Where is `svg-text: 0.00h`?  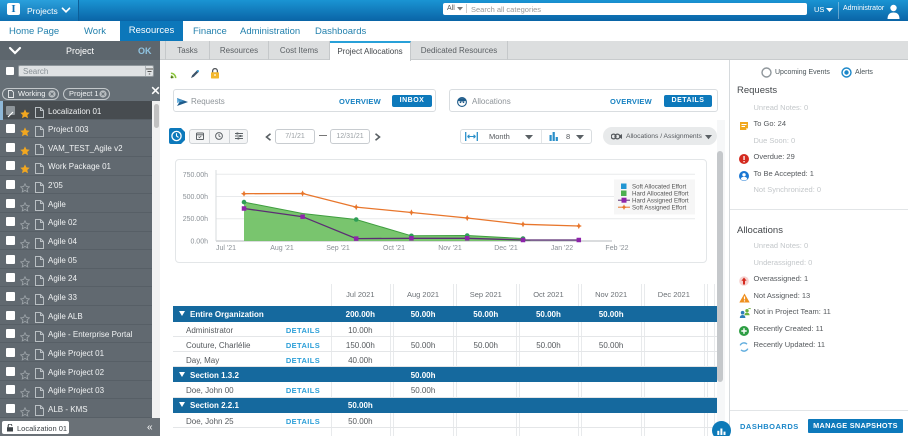 svg-text: 0.00h is located at coordinates (199, 241).